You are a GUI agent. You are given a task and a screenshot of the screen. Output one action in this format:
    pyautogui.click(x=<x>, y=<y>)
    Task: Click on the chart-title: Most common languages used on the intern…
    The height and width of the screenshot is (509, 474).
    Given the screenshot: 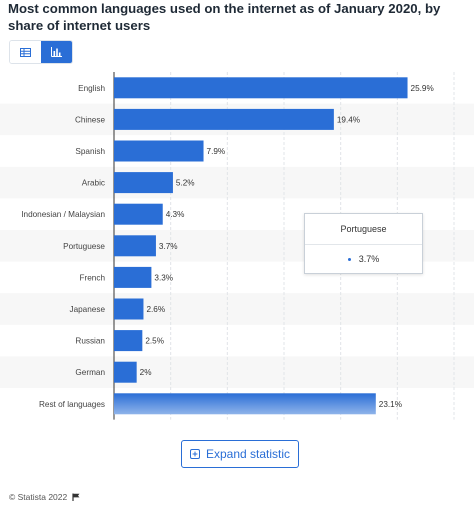 What is the action you would take?
    pyautogui.click(x=224, y=17)
    